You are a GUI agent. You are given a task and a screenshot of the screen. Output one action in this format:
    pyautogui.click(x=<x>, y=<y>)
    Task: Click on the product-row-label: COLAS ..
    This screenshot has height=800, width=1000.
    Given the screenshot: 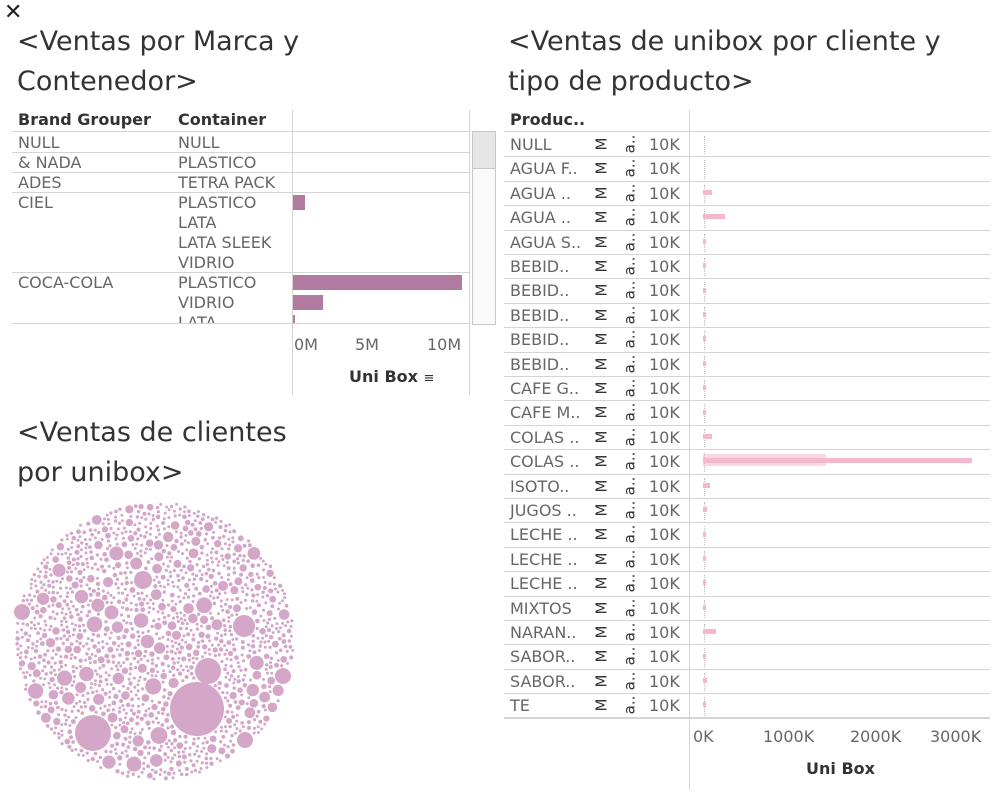 What is the action you would take?
    pyautogui.click(x=545, y=437)
    